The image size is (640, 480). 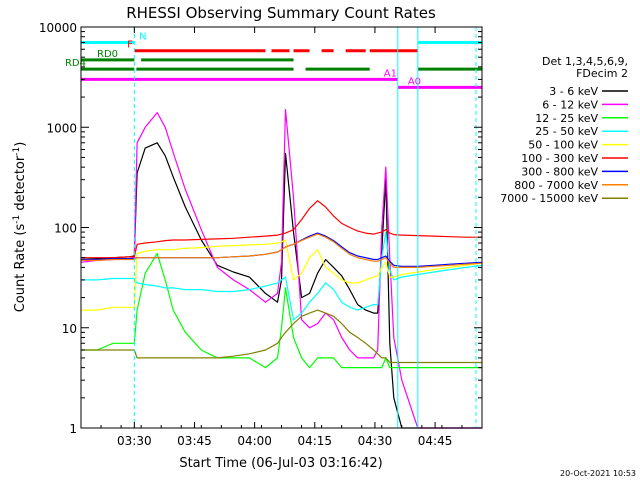 I want to click on legend-label-25-50-kev: 25 - 50 keV, so click(x=566, y=131).